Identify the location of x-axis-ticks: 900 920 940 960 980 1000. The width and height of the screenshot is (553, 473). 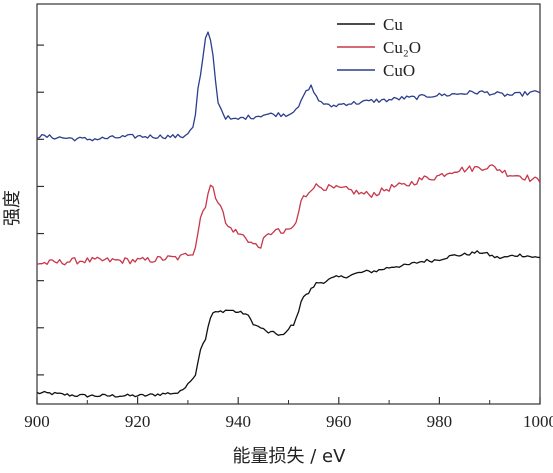
(288, 414).